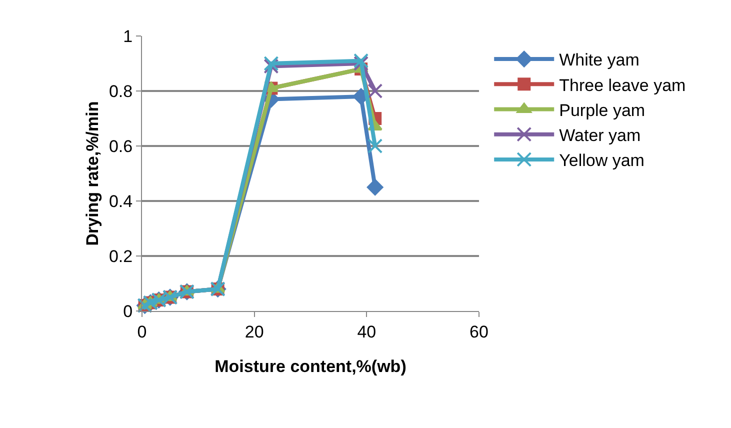 This screenshot has height=428, width=731. I want to click on y-tick-label: 0.8, so click(120, 91).